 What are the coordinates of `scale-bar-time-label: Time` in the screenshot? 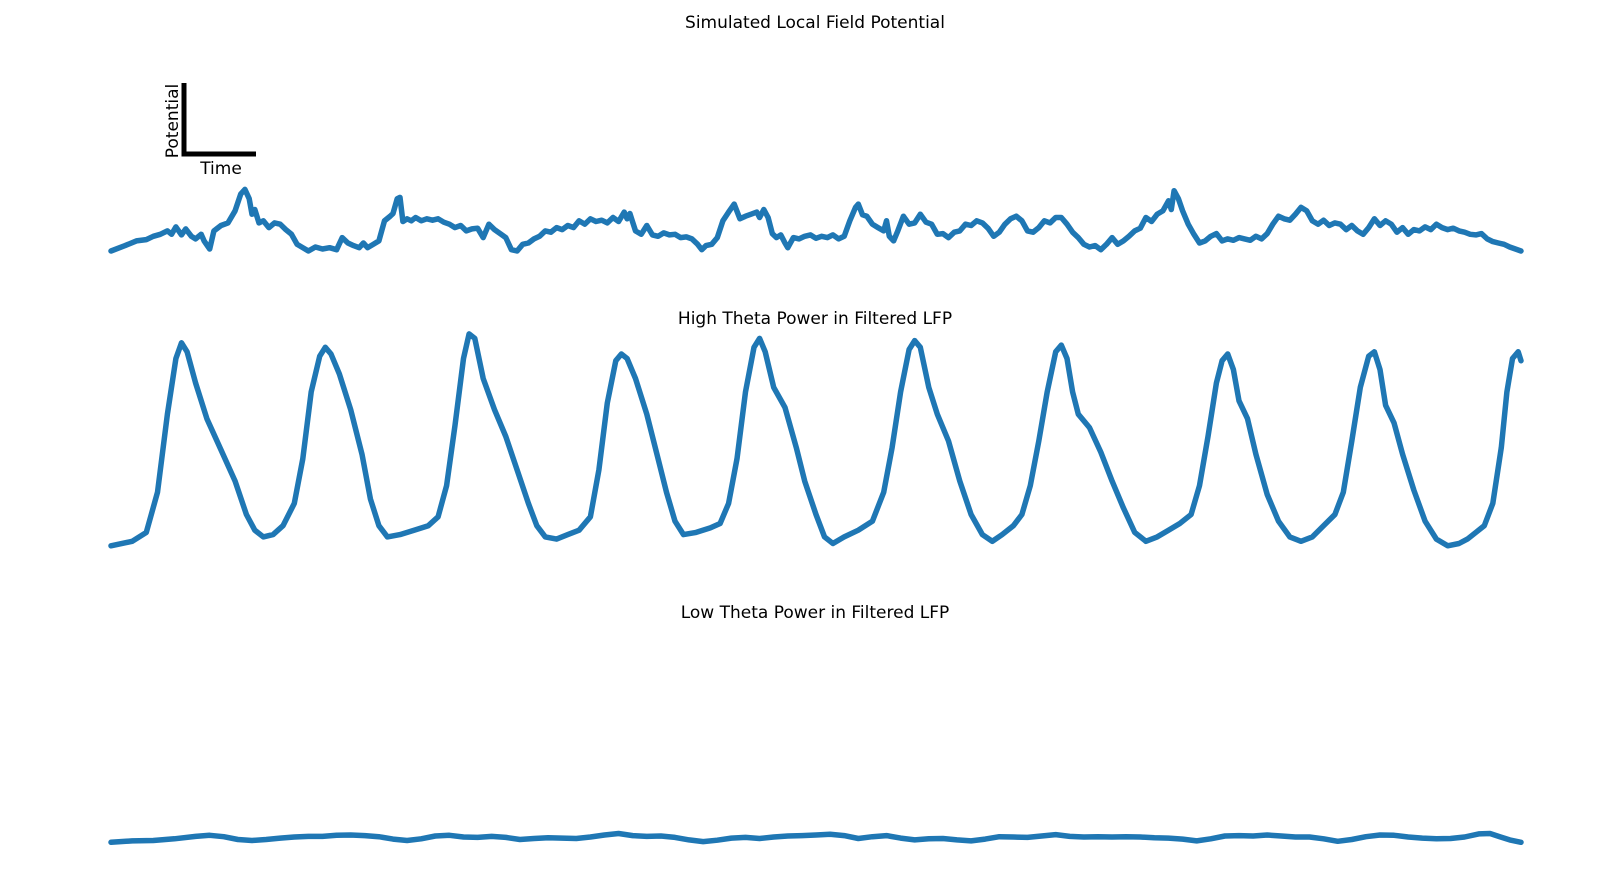 It's located at (220, 169).